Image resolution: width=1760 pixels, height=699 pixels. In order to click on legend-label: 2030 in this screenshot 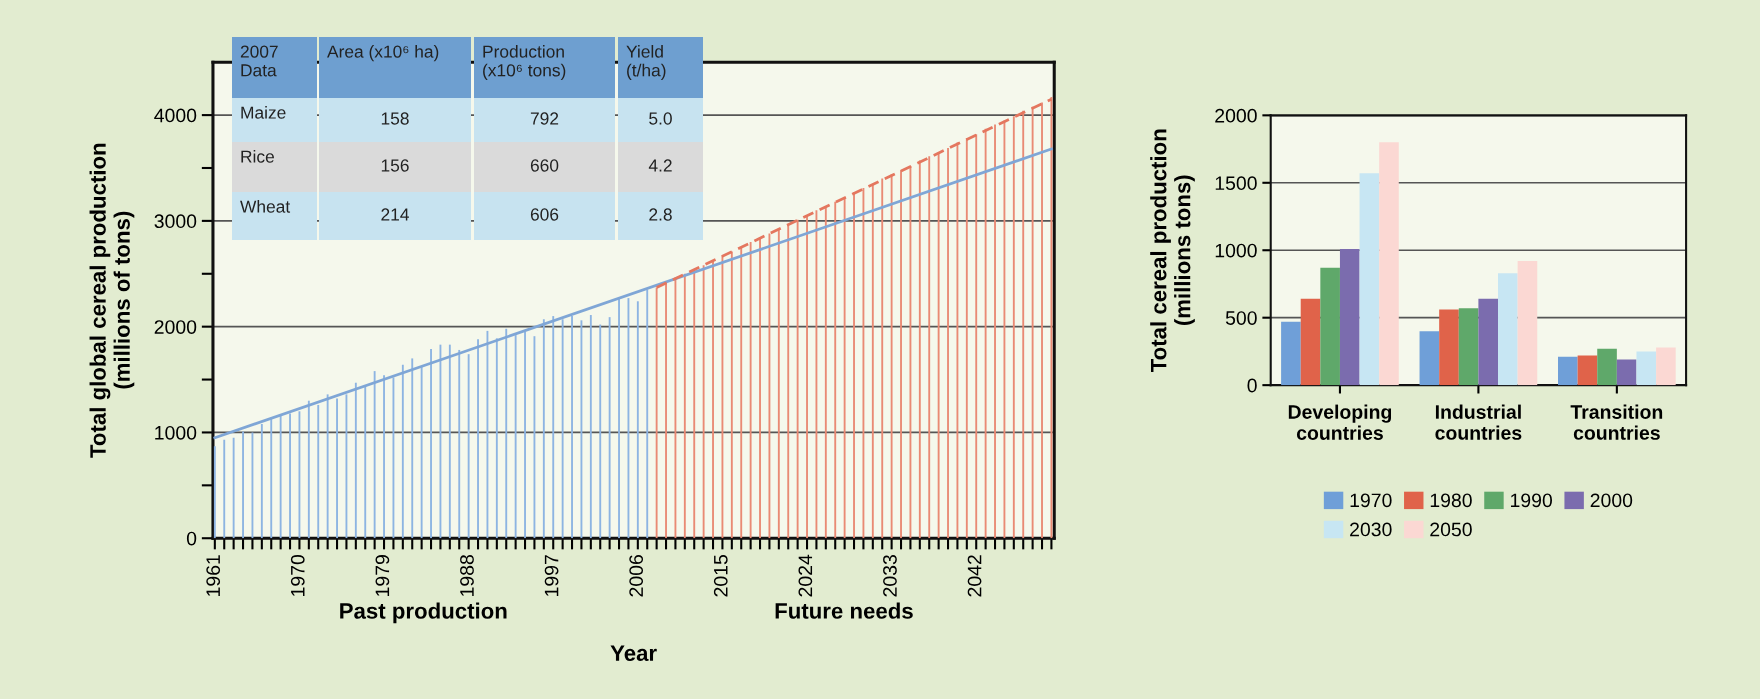, I will do `click(1371, 529)`.